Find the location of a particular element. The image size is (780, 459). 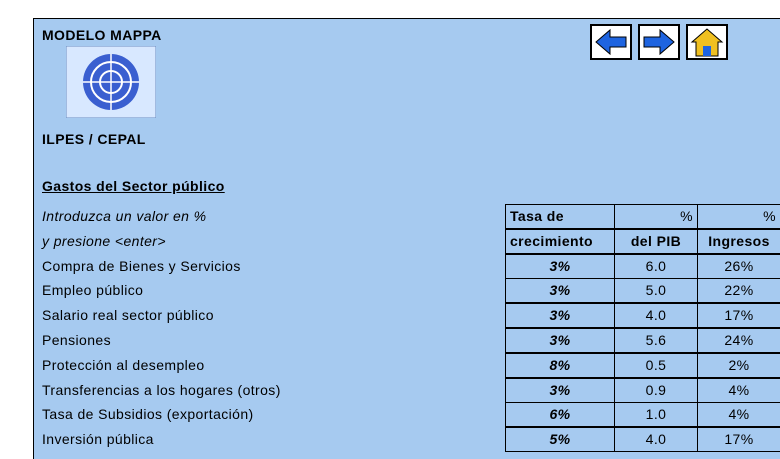

value-cell: 1.0 is located at coordinates (656, 415).